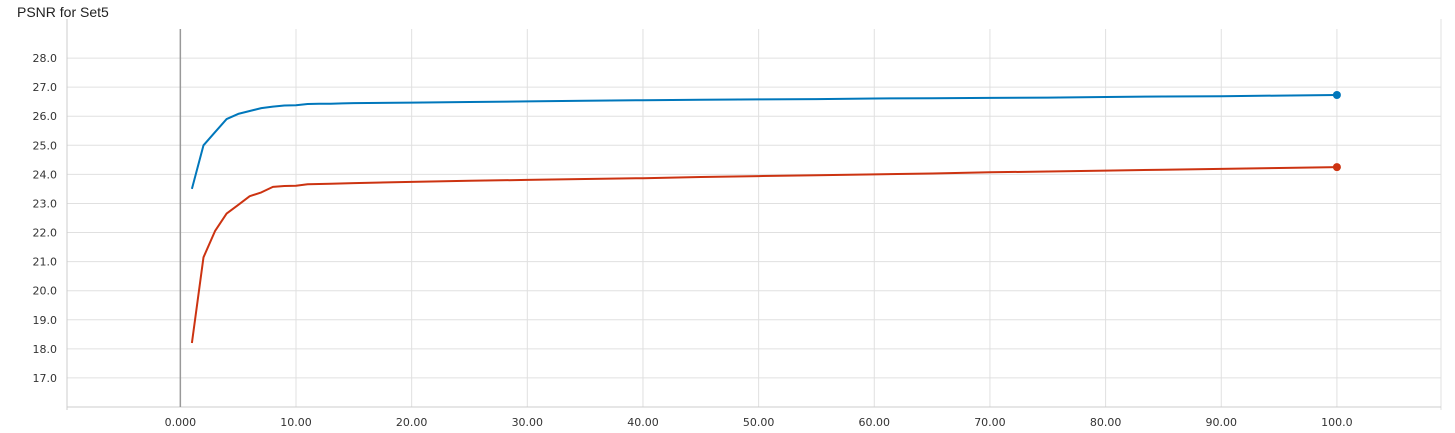 This screenshot has width=1455, height=433. I want to click on x-tick-label: 10.00, so click(296, 422).